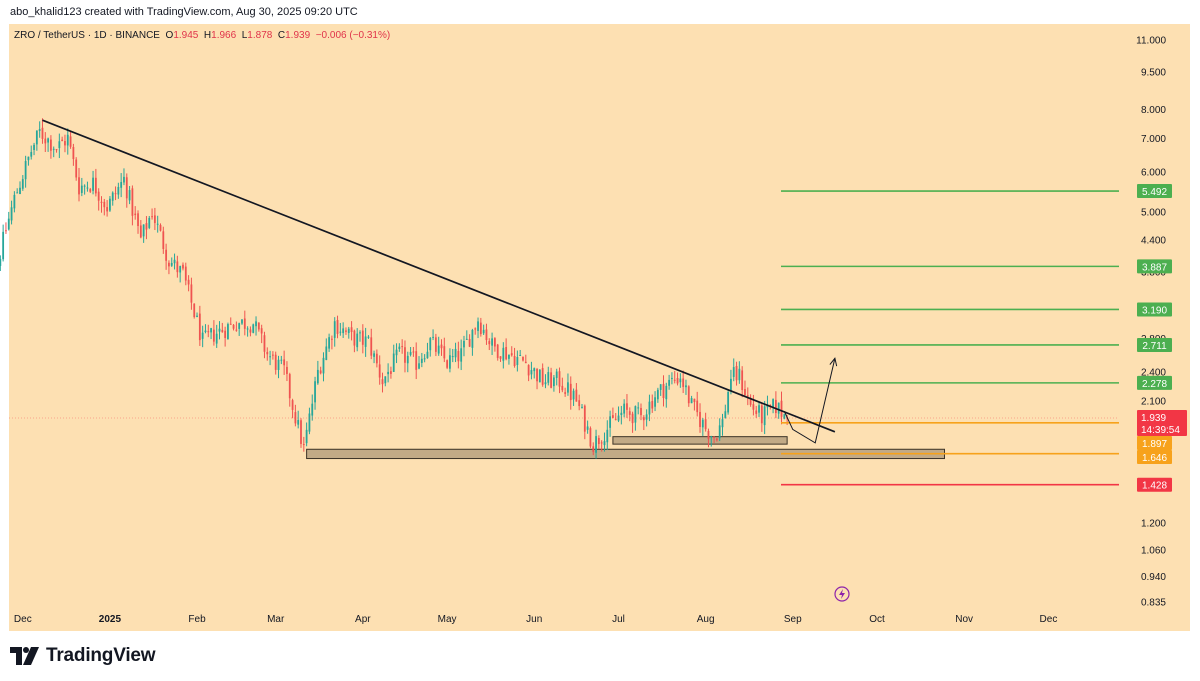  I want to click on tradingview-logo: TradingView, so click(83, 656).